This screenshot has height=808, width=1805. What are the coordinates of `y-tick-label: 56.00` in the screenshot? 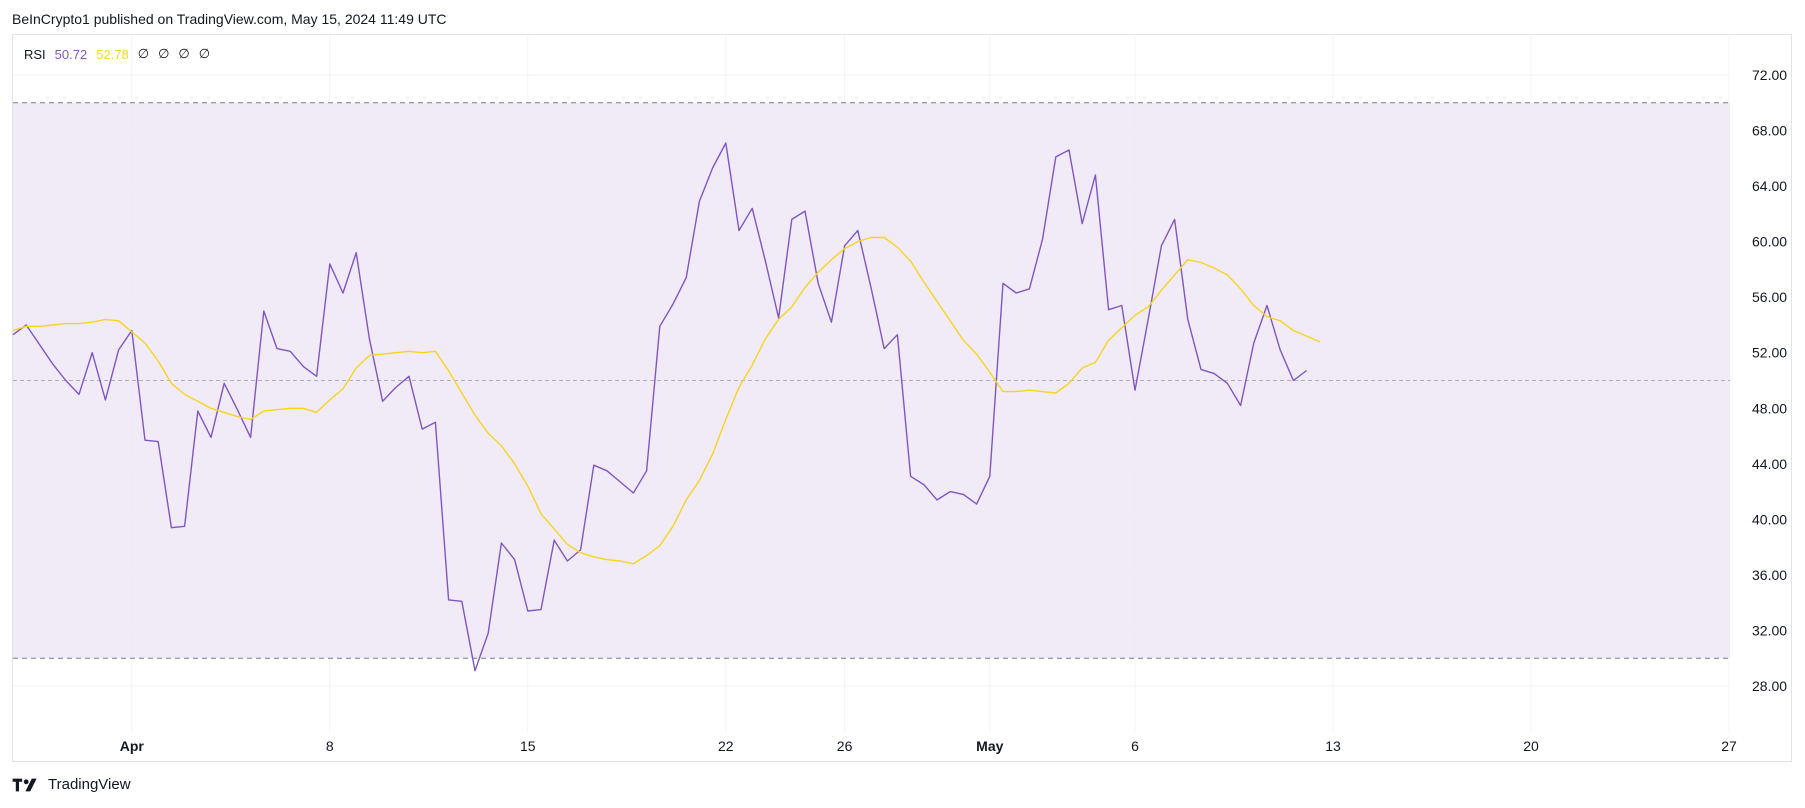 It's located at (1769, 297).